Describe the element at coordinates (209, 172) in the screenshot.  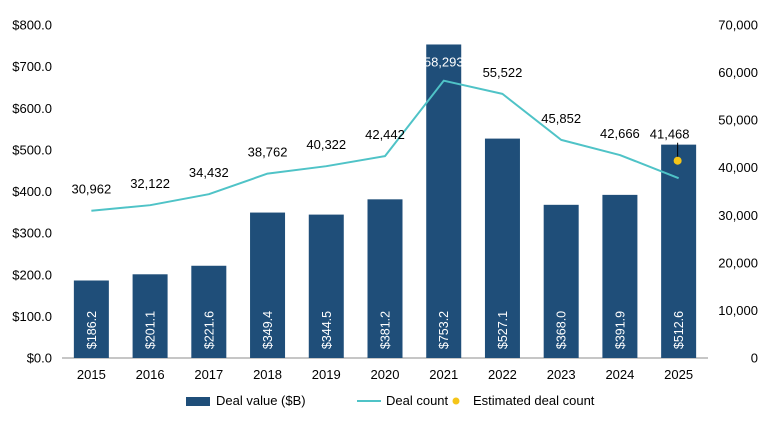
I see `deal-count-label: 34,432` at that location.